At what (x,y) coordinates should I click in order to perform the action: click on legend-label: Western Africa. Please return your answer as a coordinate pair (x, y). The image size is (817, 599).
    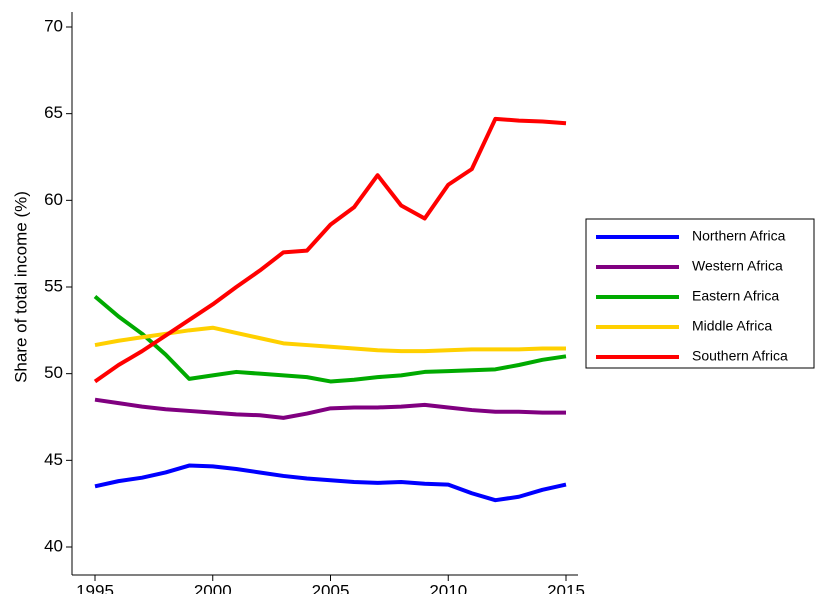
    Looking at the image, I should click on (737, 266).